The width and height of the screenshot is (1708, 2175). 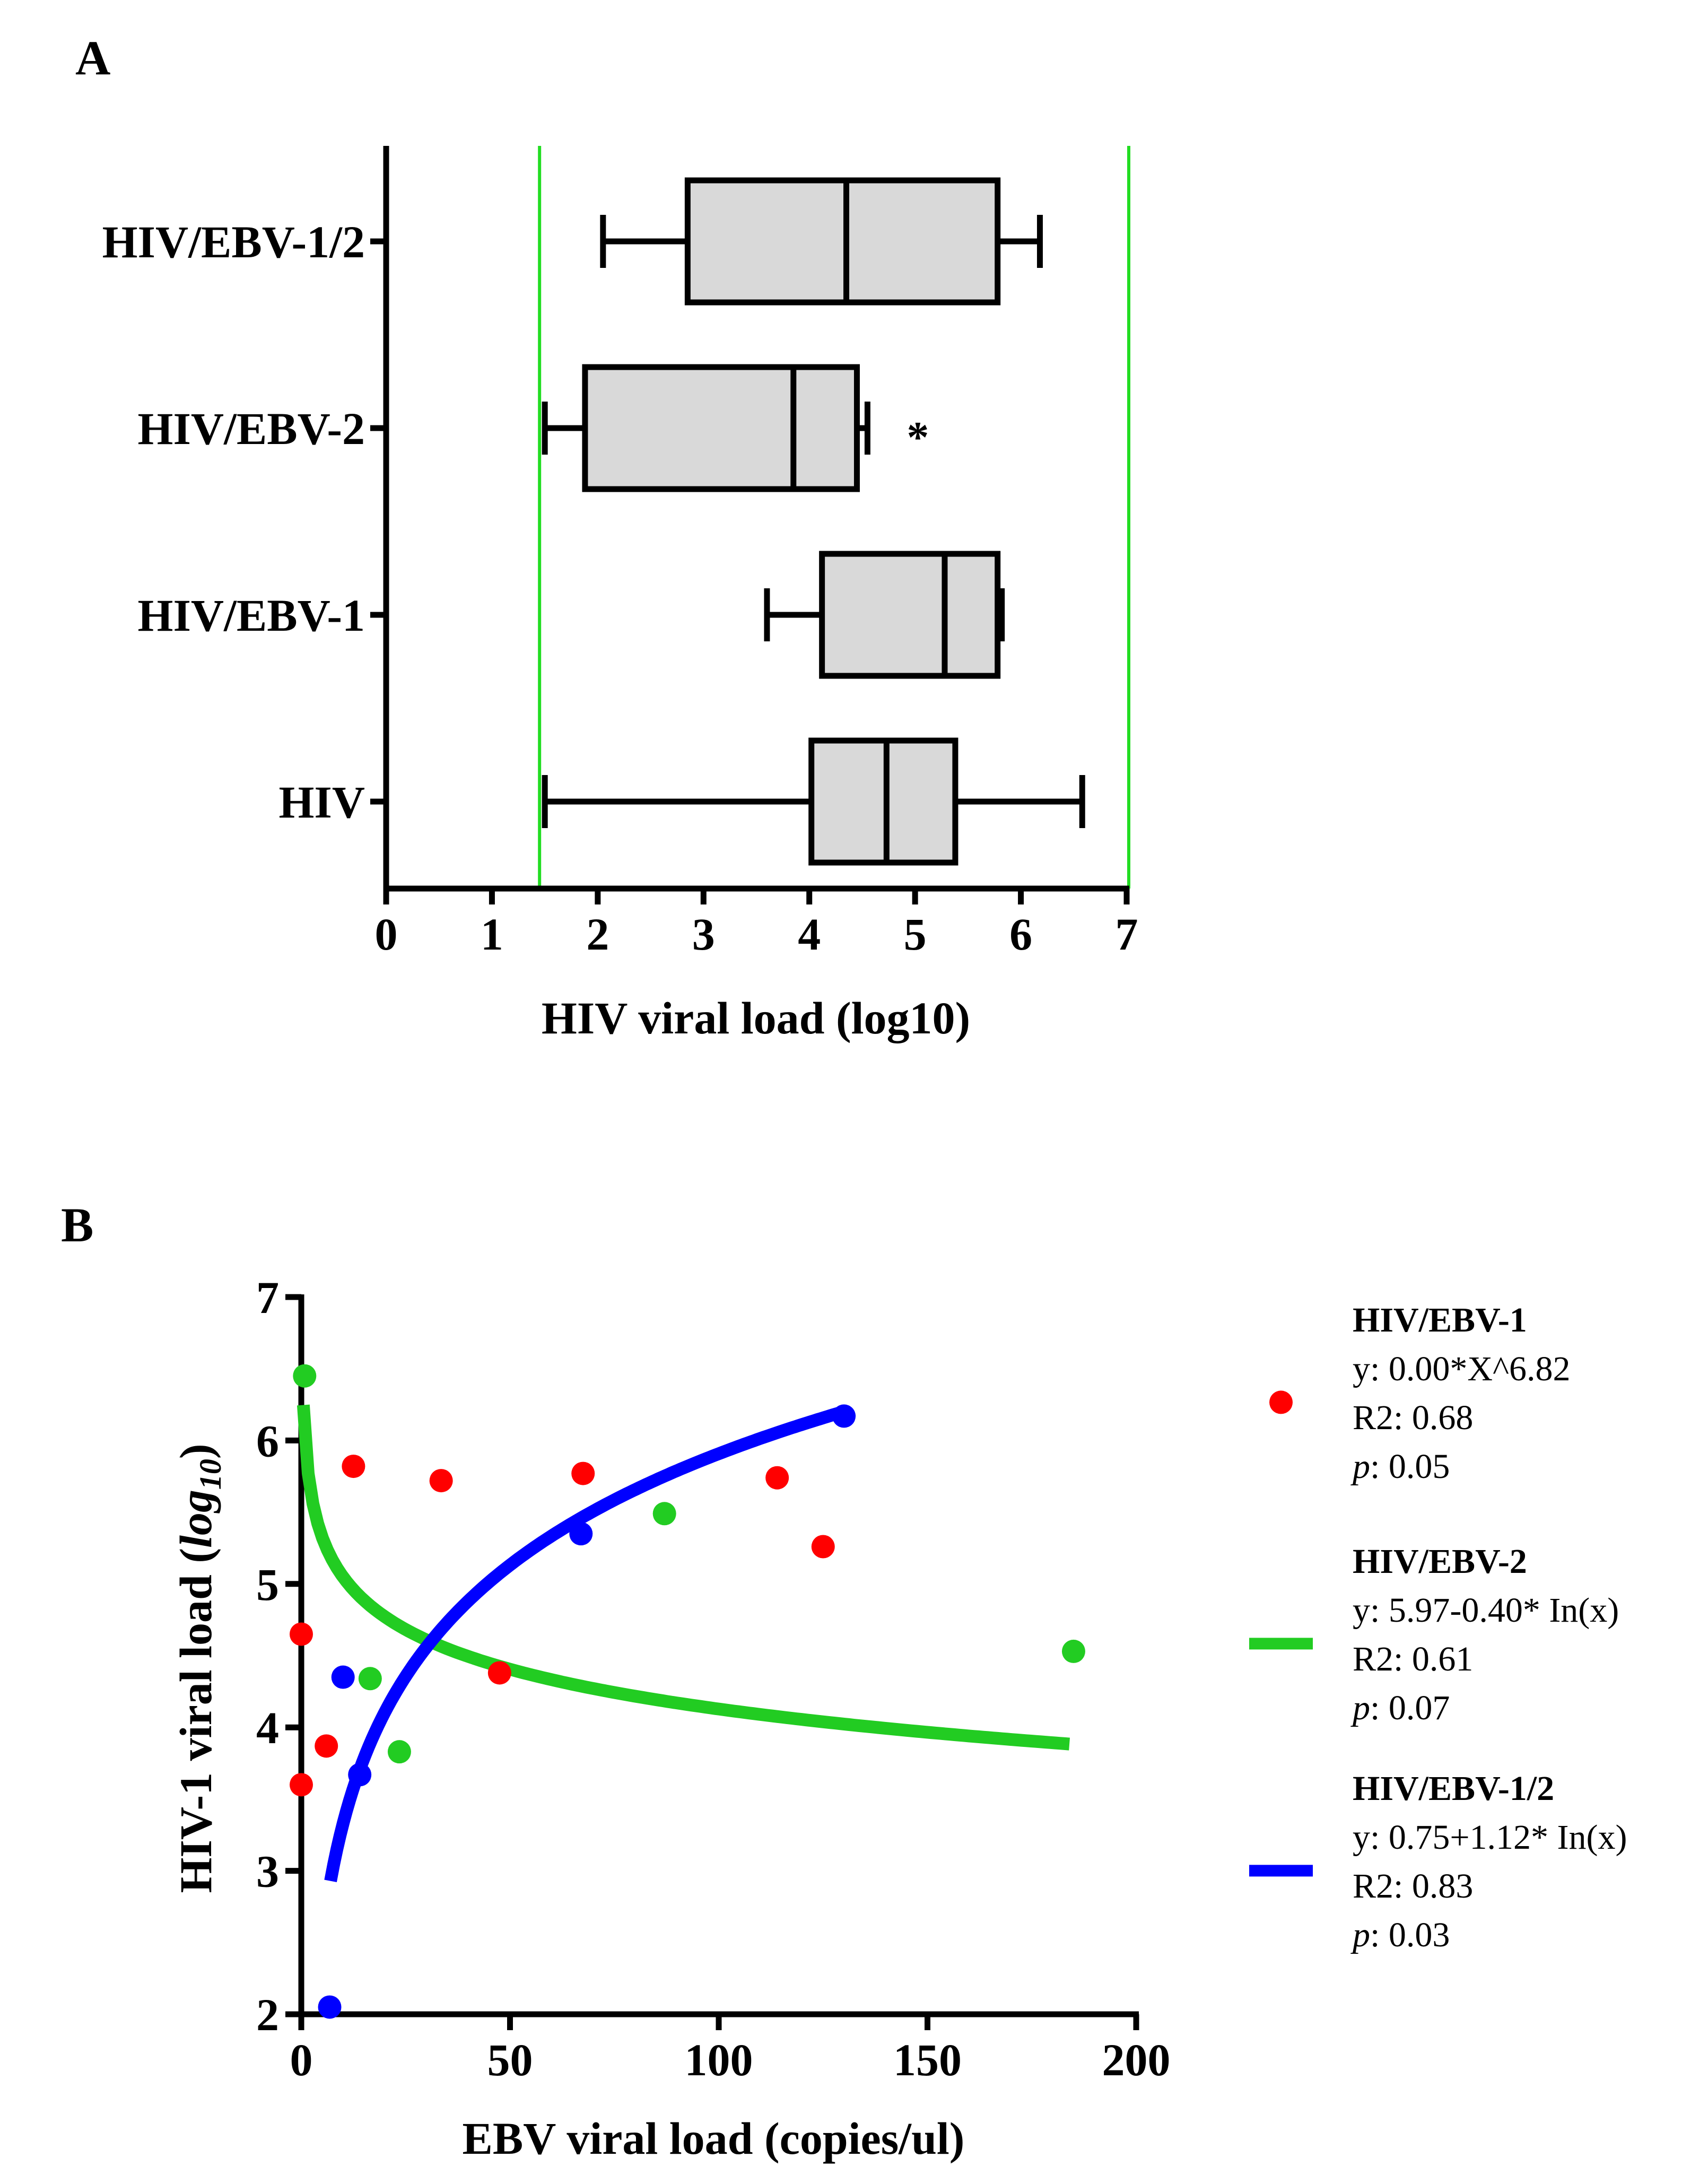 I want to click on x-tick-label: 100, so click(x=719, y=2059).